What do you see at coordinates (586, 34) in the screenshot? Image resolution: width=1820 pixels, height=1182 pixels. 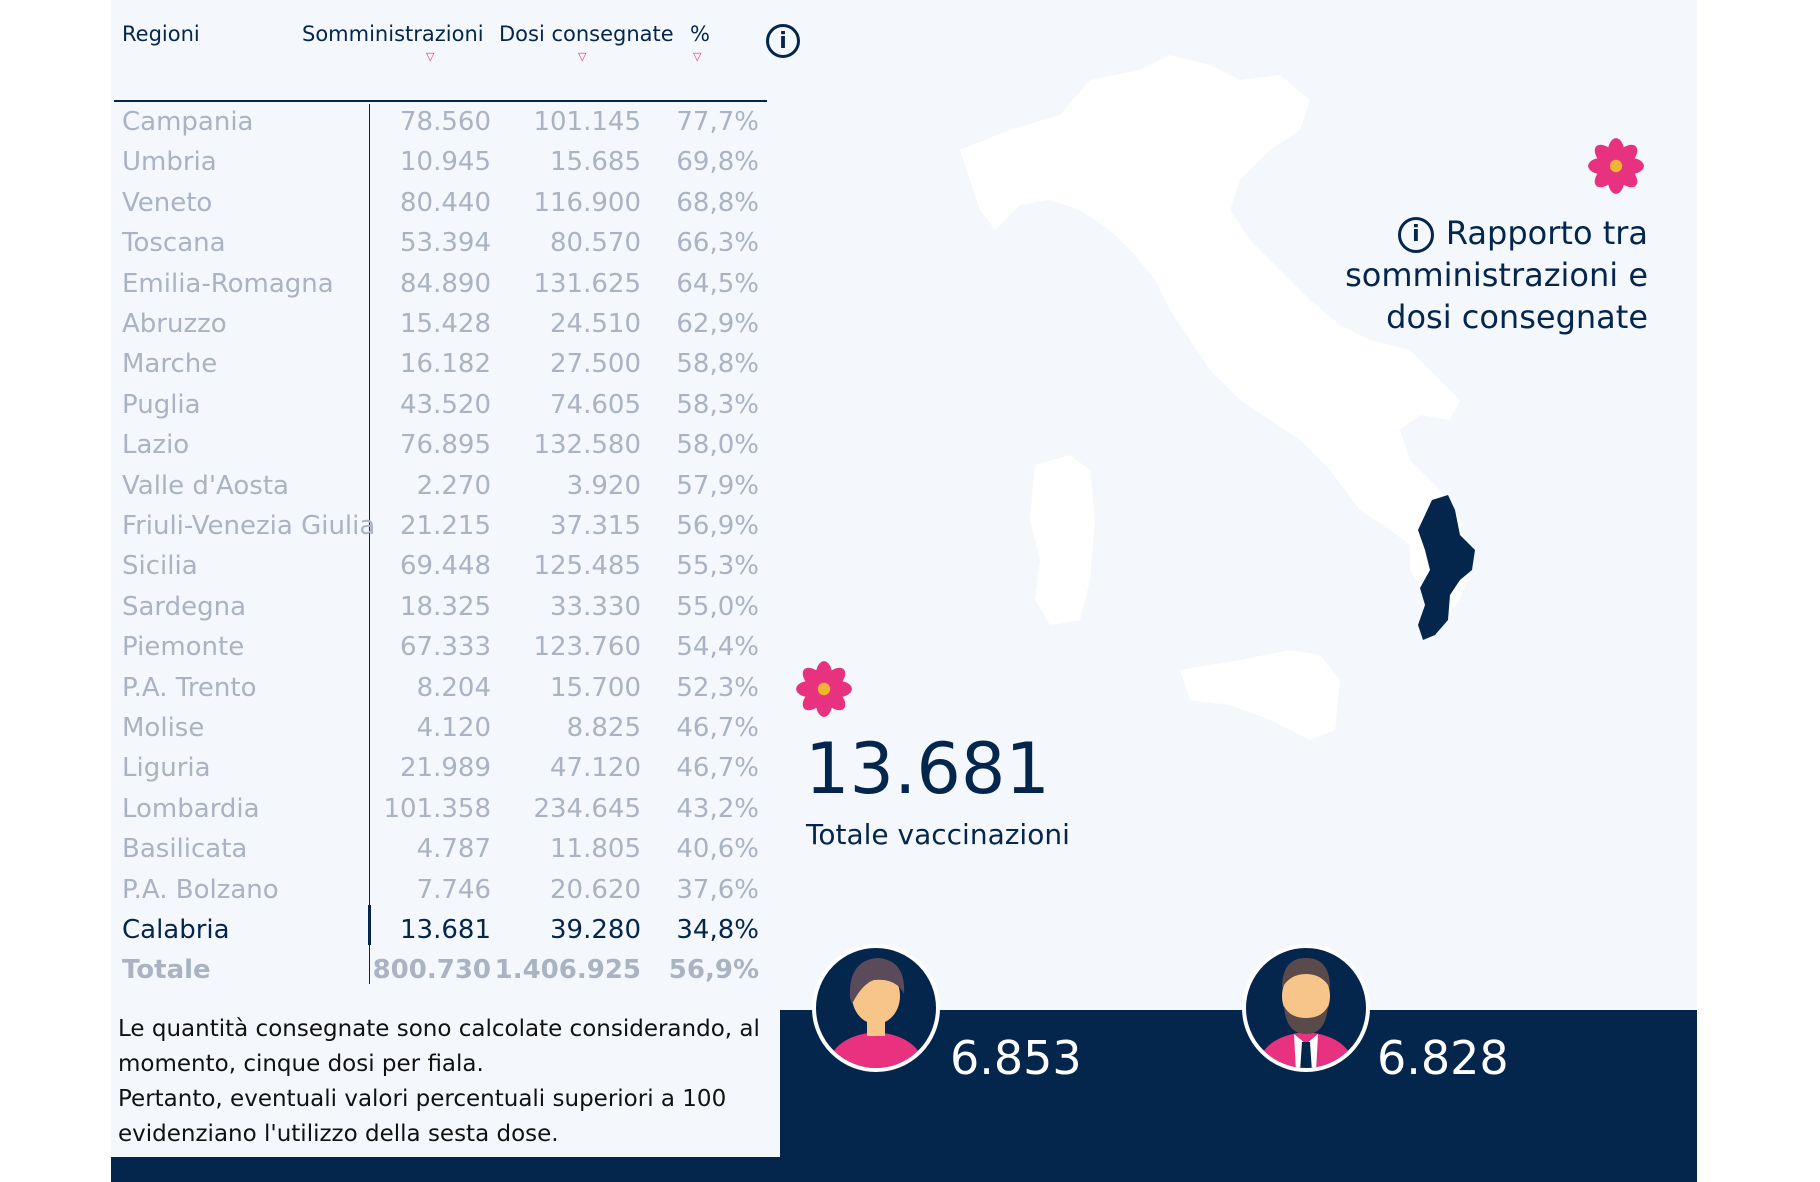 I see `header-dosi-consegnate: Dosi consegnate` at bounding box center [586, 34].